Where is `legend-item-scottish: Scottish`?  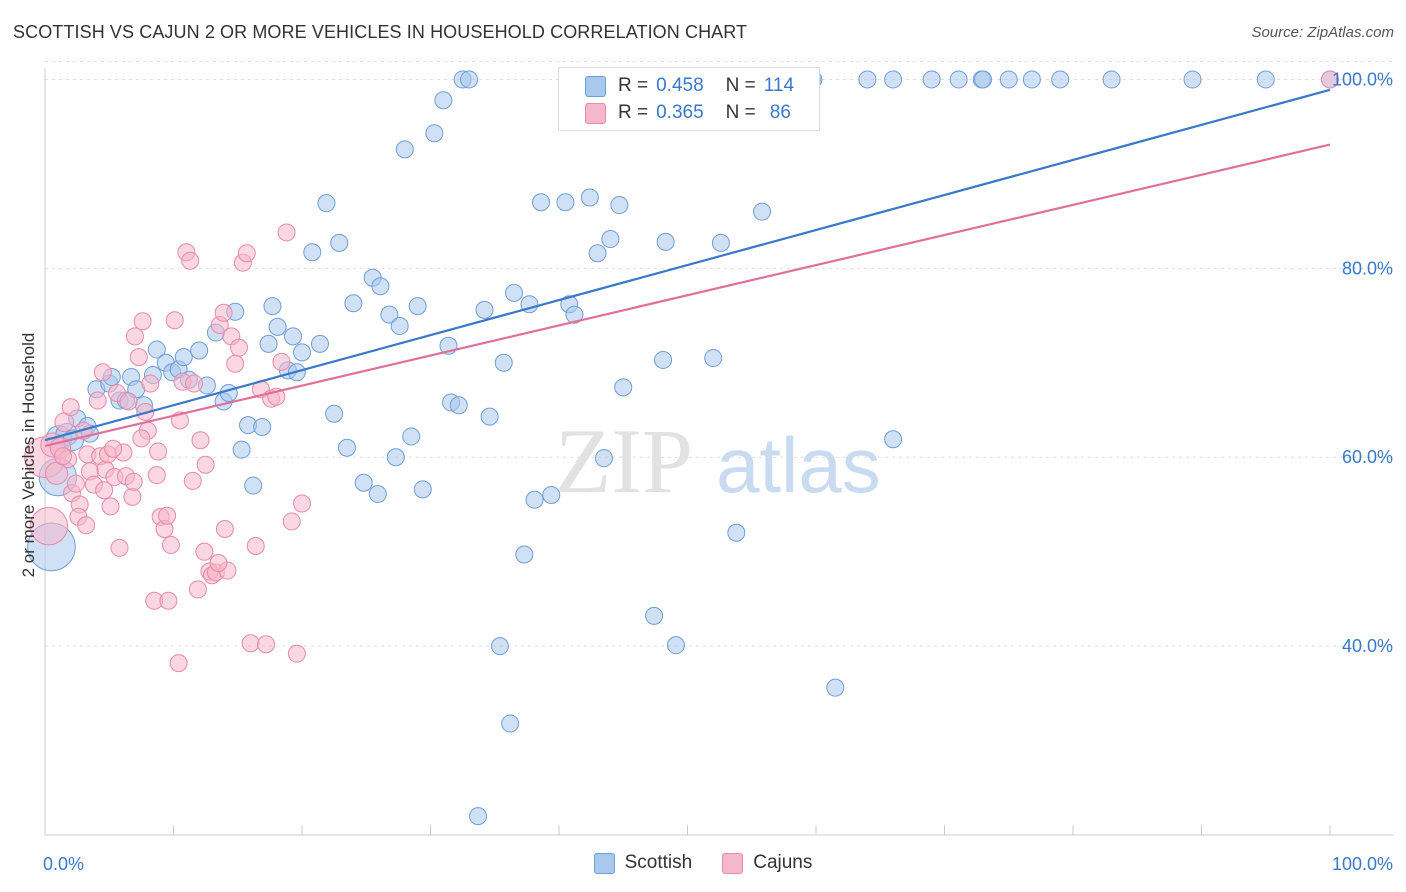 legend-item-scottish: Scottish is located at coordinates (643, 863).